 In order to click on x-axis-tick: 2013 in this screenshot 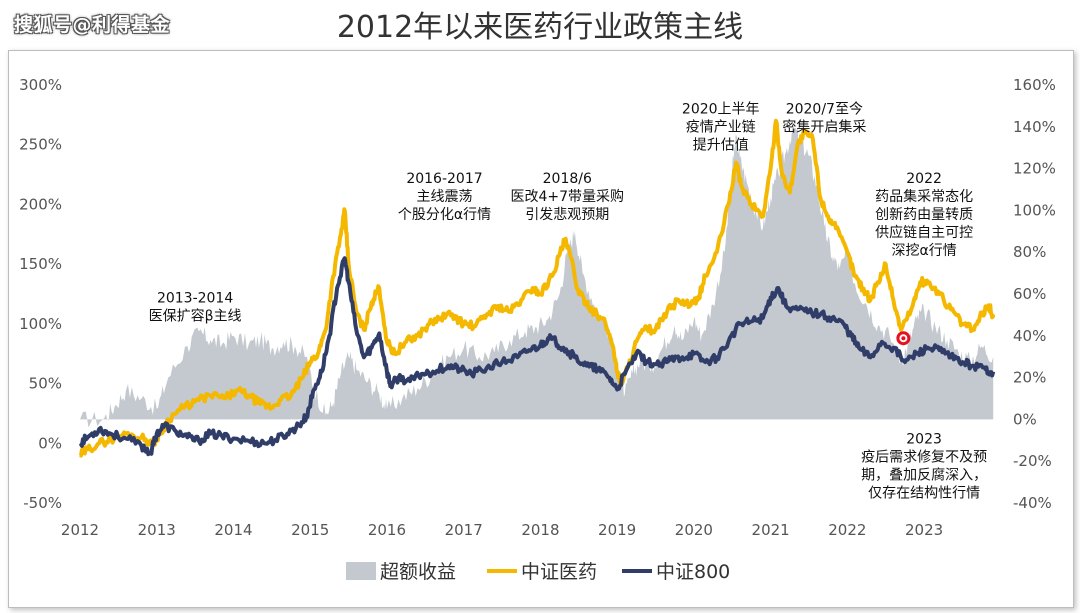, I will do `click(157, 530)`.